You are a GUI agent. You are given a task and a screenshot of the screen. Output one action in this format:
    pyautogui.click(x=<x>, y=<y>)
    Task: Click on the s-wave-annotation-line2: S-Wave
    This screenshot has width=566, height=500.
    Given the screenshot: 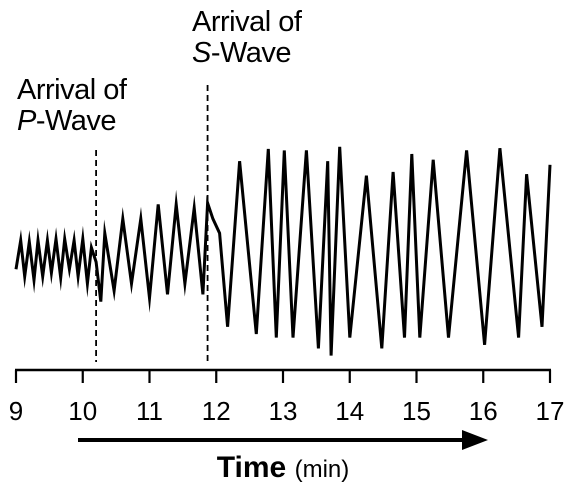 What is the action you would take?
    pyautogui.click(x=246, y=53)
    